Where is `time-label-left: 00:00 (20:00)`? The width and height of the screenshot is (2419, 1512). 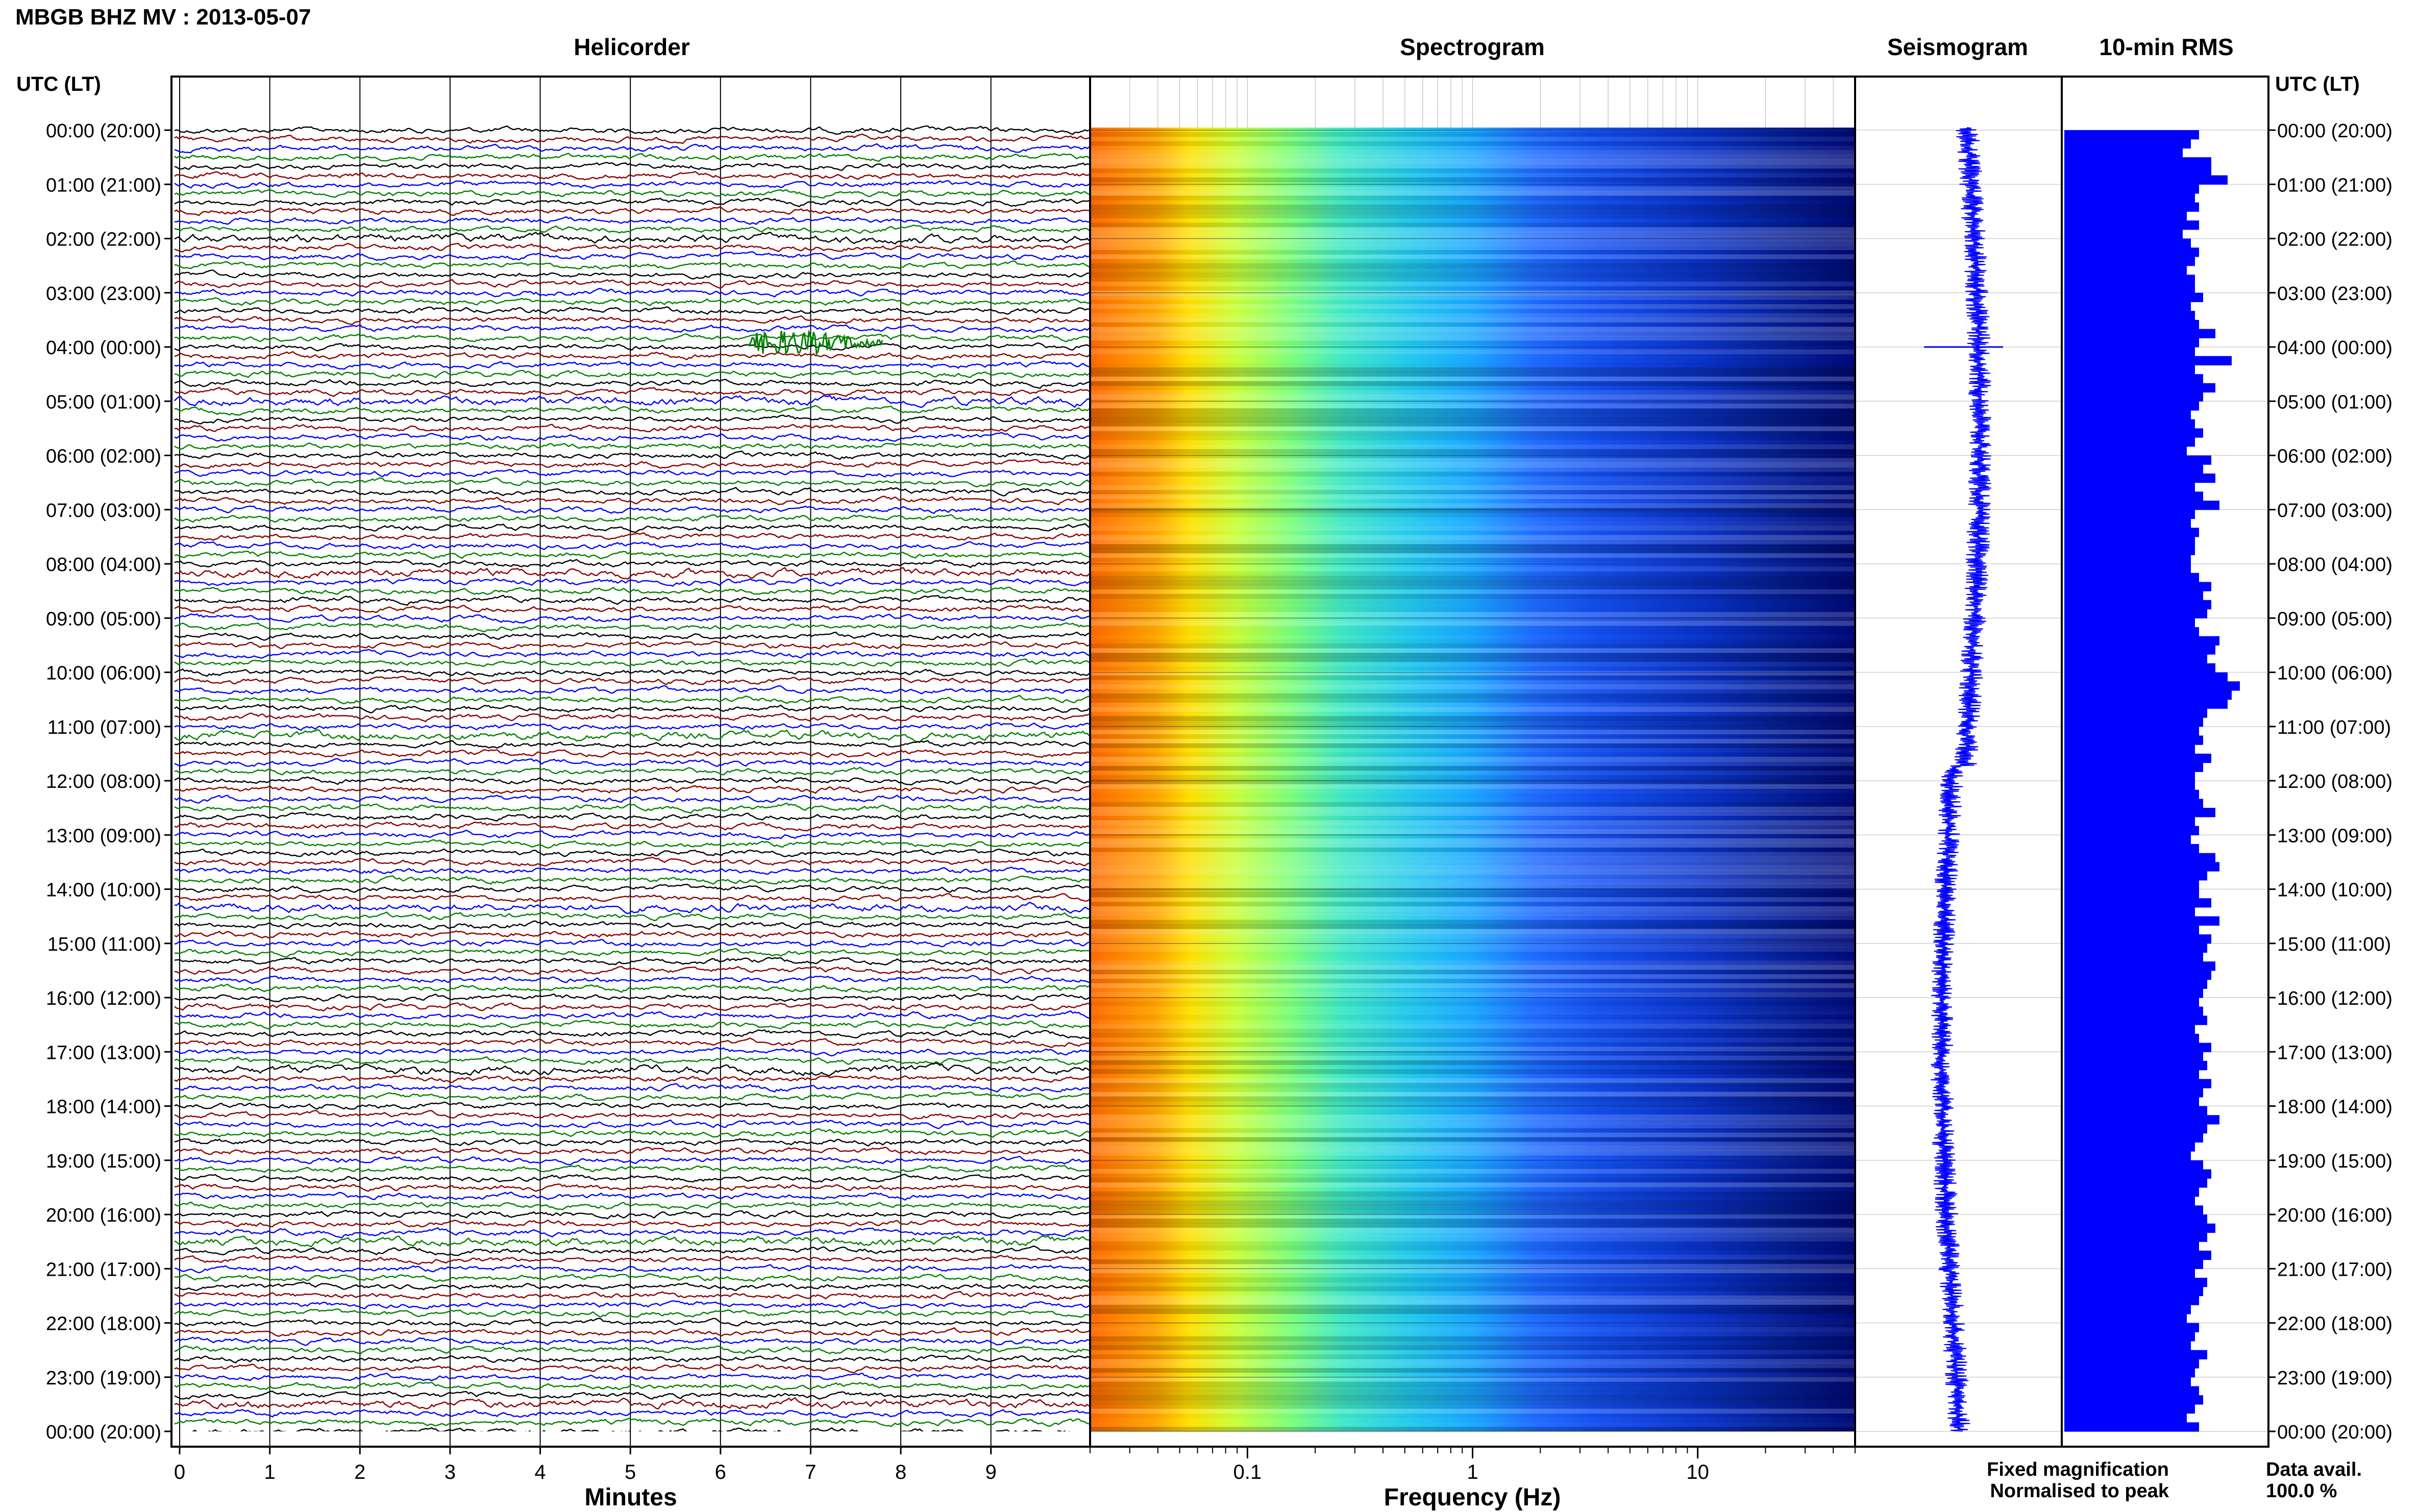 time-label-left: 00:00 (20:00) is located at coordinates (103, 131).